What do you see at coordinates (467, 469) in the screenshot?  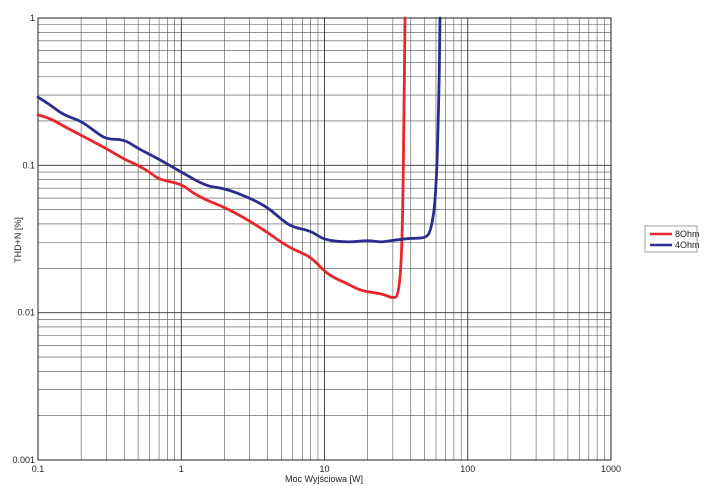 I see `x-tick-label: 100` at bounding box center [467, 469].